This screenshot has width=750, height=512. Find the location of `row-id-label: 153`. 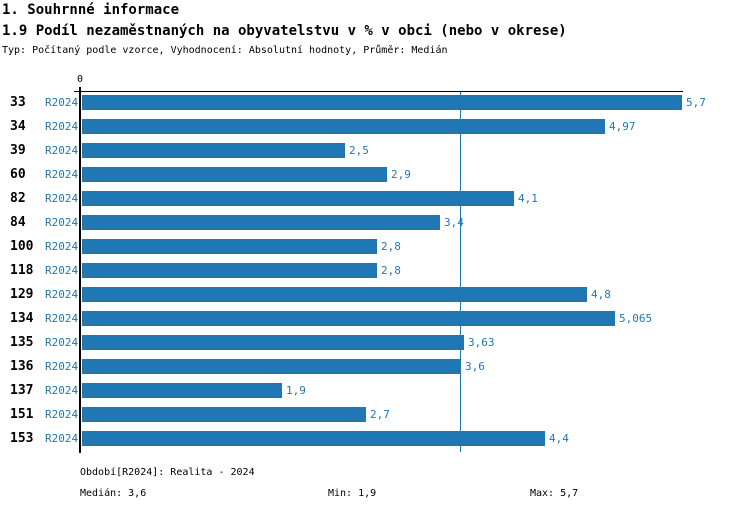

row-id-label: 153 is located at coordinates (22, 438).